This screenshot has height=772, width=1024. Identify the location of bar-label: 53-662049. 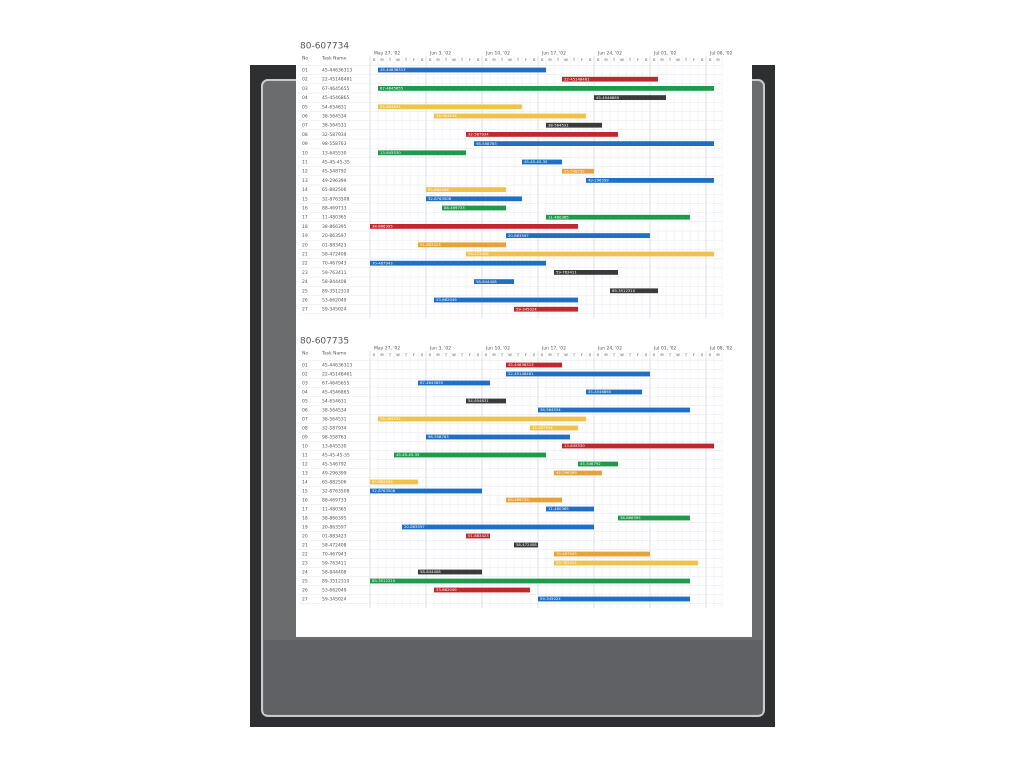
(446, 589).